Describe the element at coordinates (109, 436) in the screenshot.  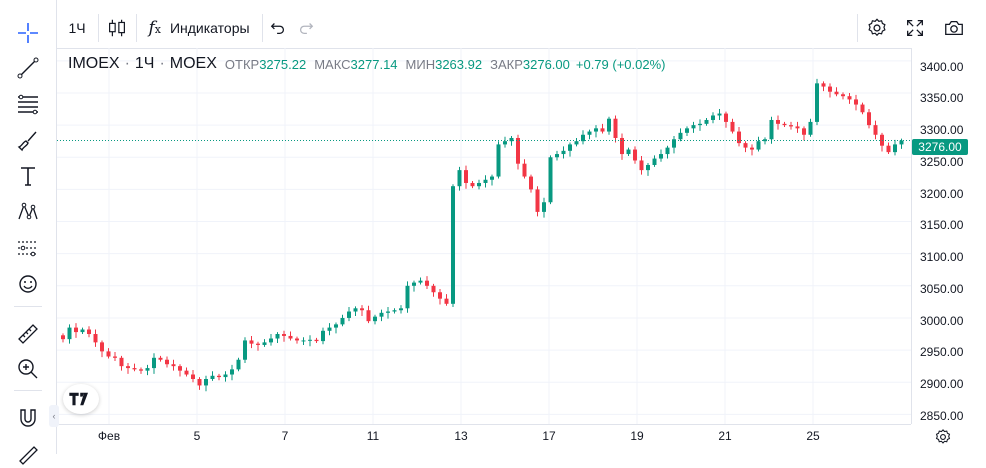
I see `time-tick: Фев` at that location.